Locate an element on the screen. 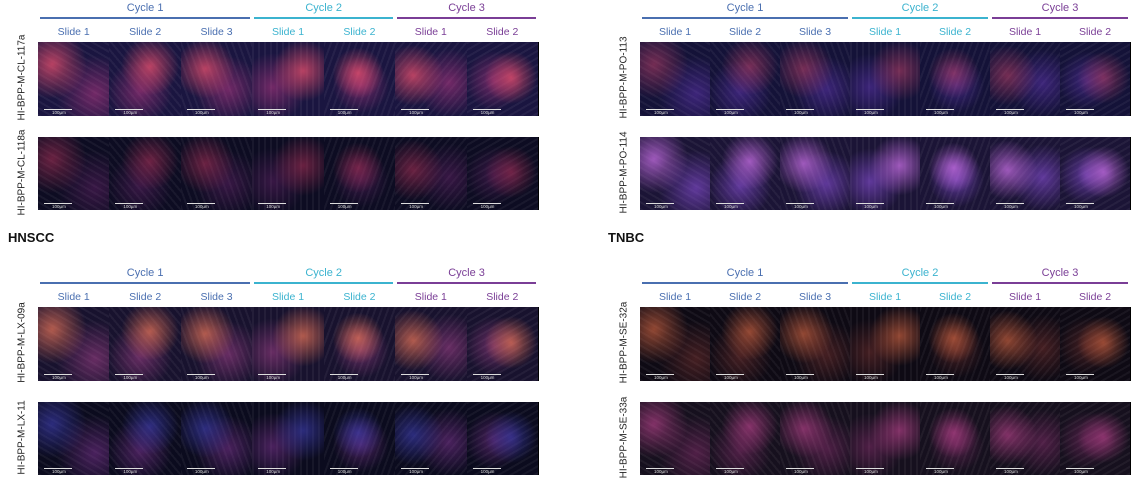 The height and width of the screenshot is (486, 1137). cycle-label: Cycle 3 is located at coordinates (466, 273).